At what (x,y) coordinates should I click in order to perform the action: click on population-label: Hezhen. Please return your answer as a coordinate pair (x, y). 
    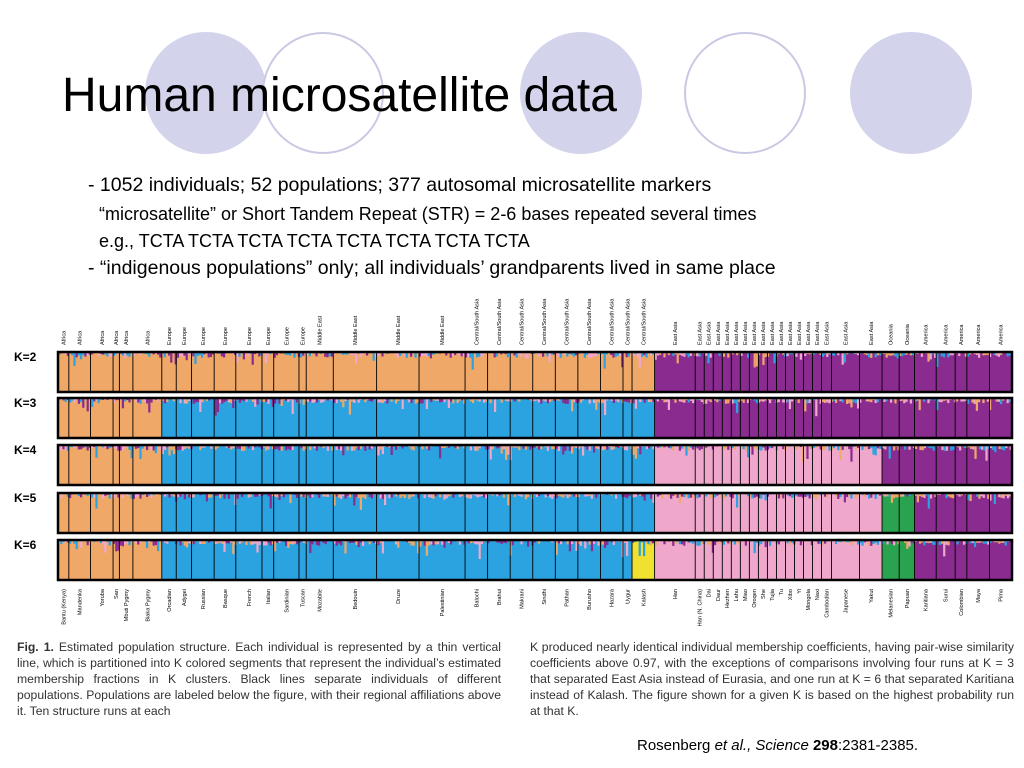
    Looking at the image, I should click on (728, 598).